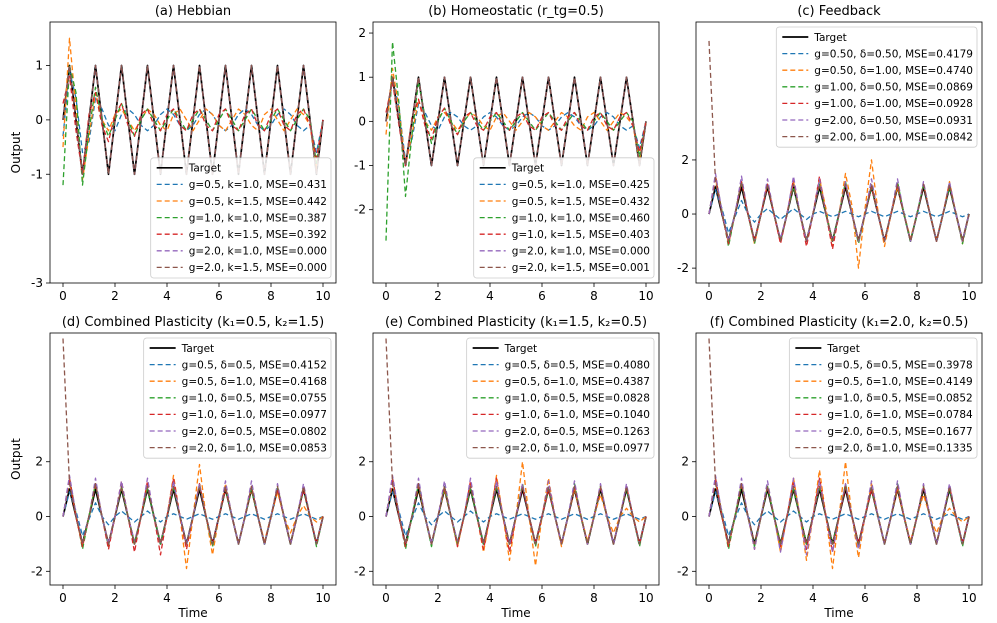 This screenshot has width=997, height=623. I want to click on y-tick-label: -1, so click(37, 174).